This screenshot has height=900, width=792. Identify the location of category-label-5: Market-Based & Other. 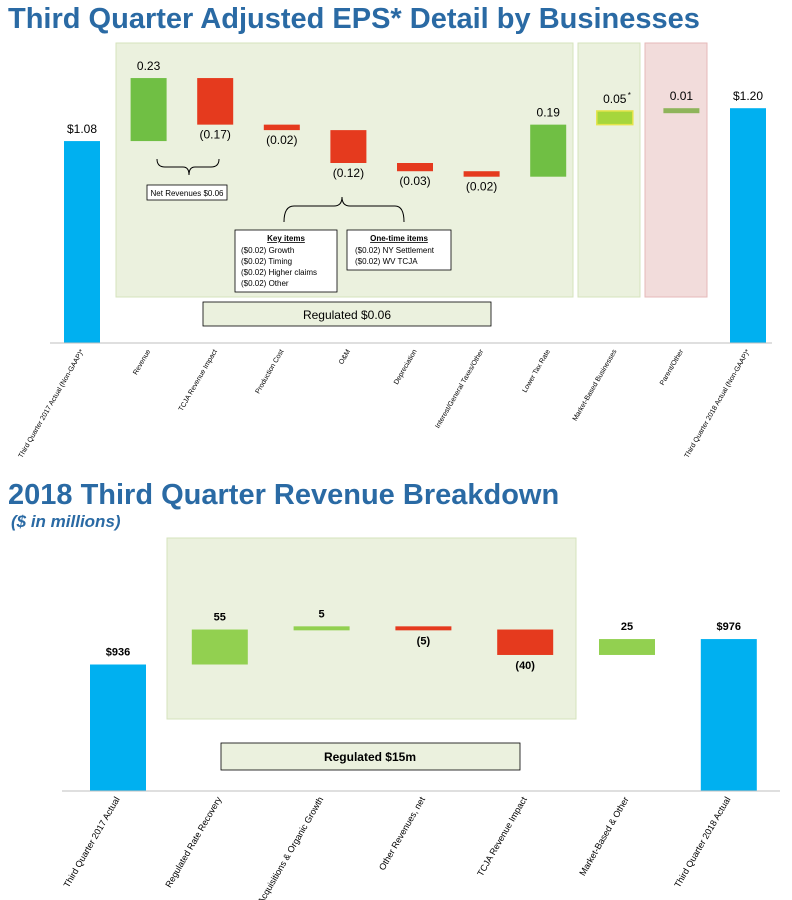
(603, 836).